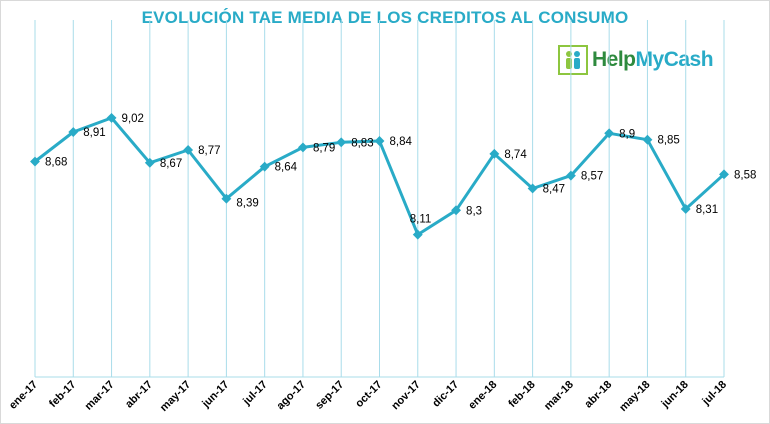 This screenshot has width=770, height=424. I want to click on logo-text-mycash: MyCash, so click(674, 59).